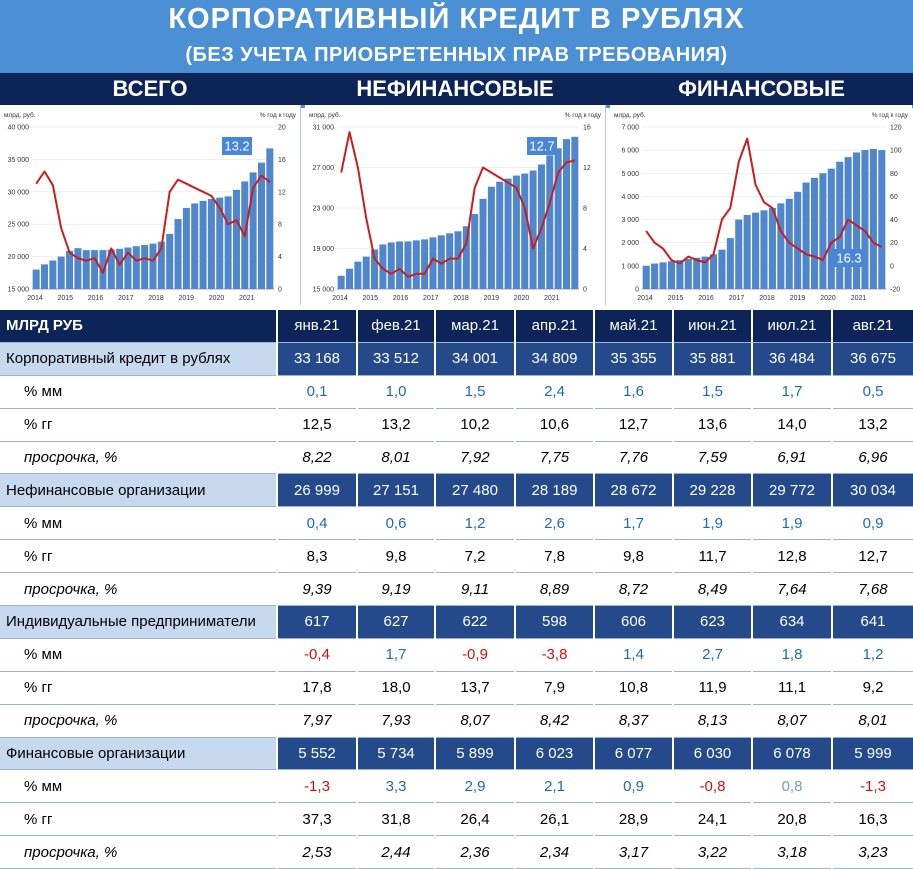  What do you see at coordinates (791, 786) in the screenshot?
I see `value-cell: 0,8` at bounding box center [791, 786].